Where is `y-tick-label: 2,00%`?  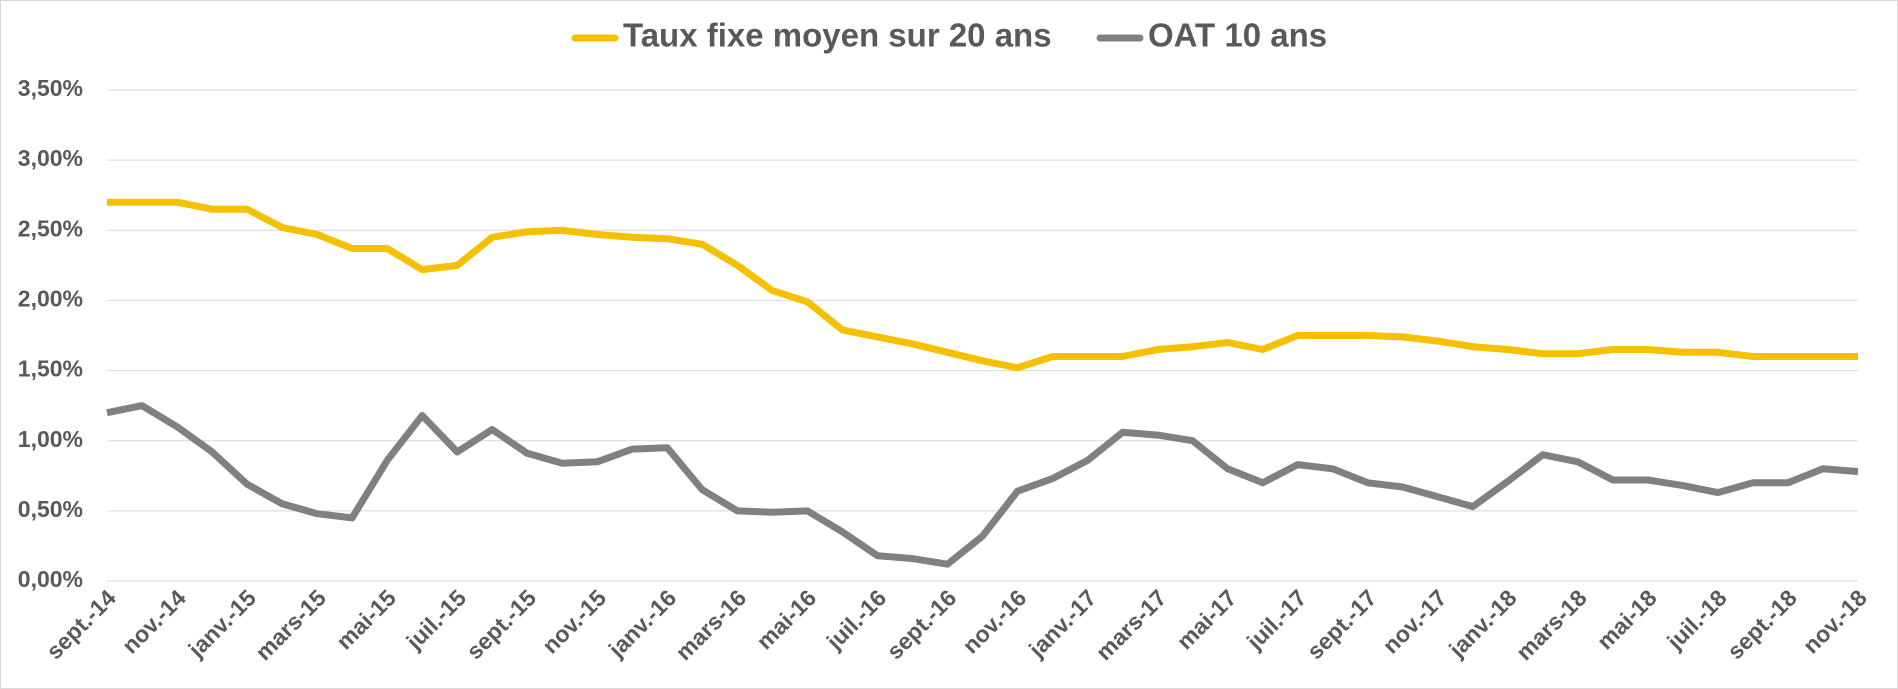
y-tick-label: 2,00% is located at coordinates (50, 299).